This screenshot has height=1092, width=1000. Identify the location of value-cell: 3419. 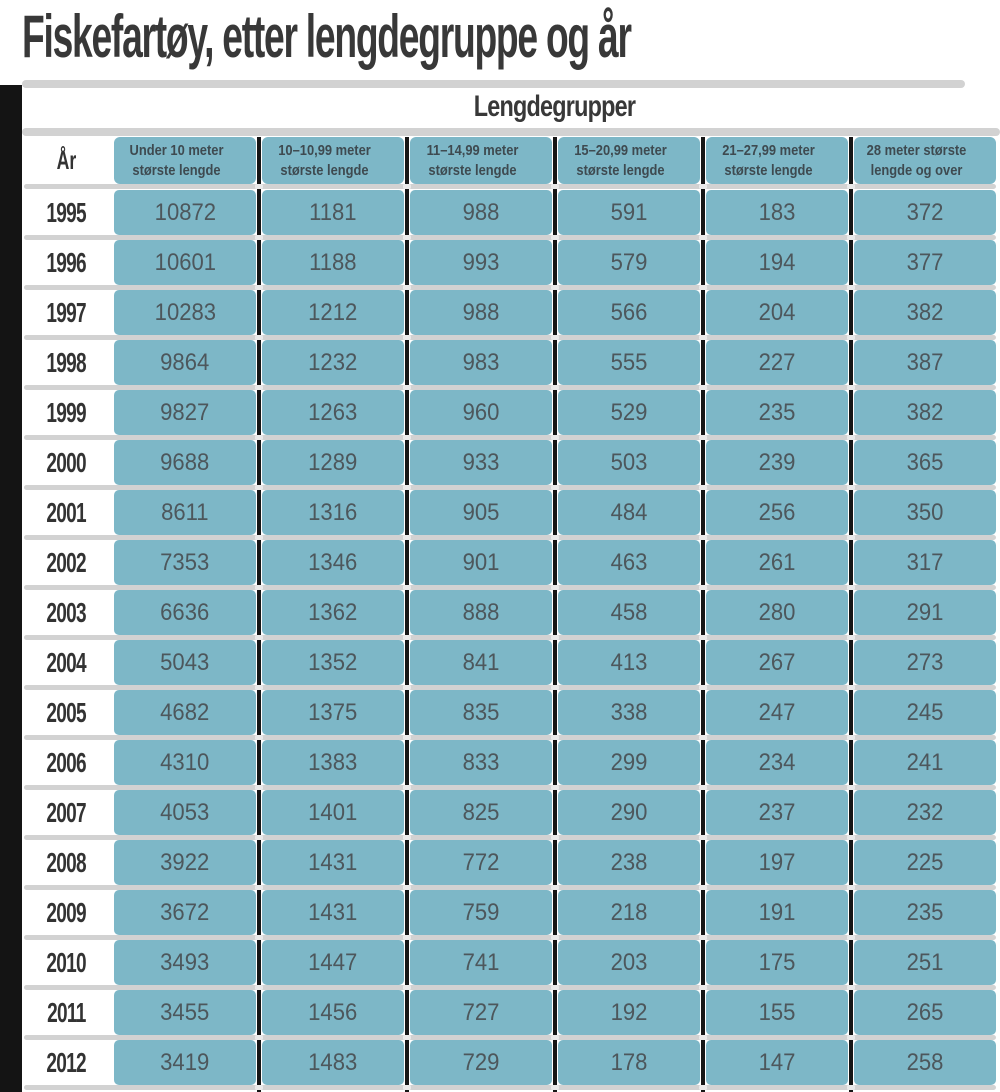
(185, 1062).